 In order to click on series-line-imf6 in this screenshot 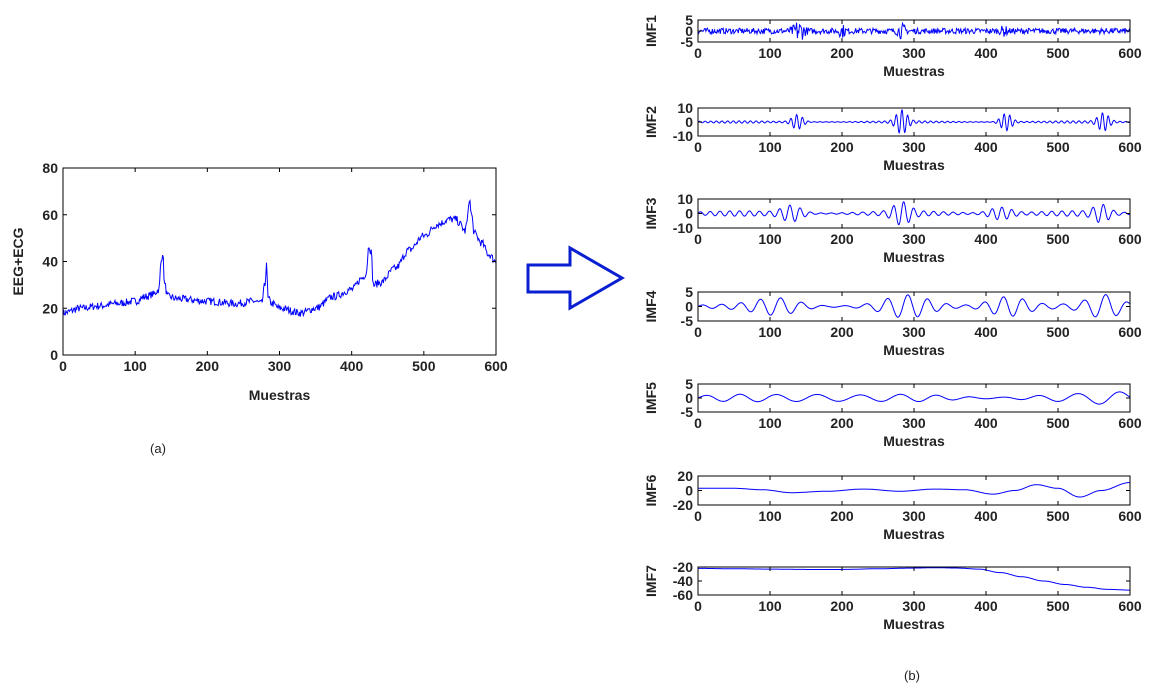, I will do `click(914, 490)`.